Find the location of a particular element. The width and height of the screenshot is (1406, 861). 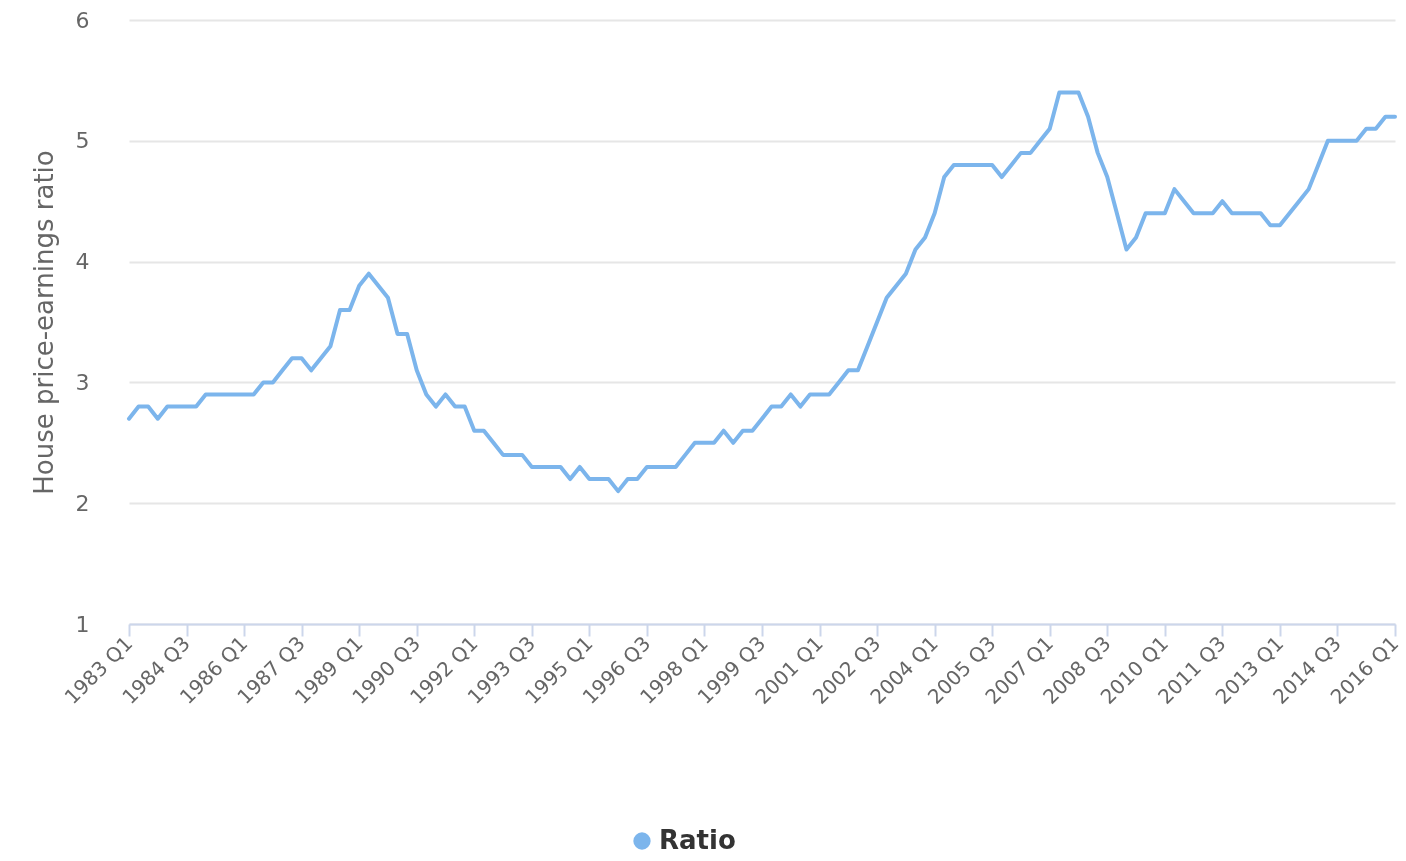

y-tick-label: 5 is located at coordinates (82, 141).